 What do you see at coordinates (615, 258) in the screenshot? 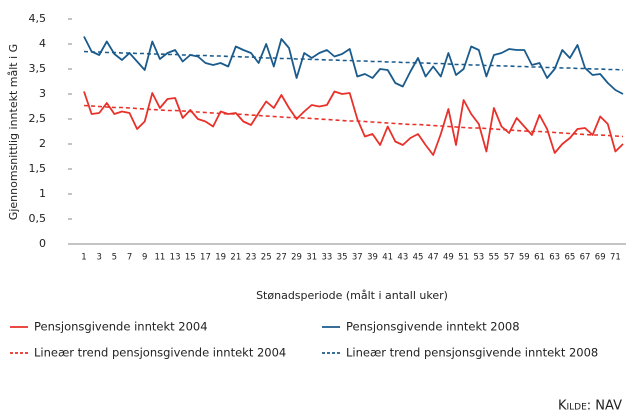
I see `x-tick-label: 71` at bounding box center [615, 258].